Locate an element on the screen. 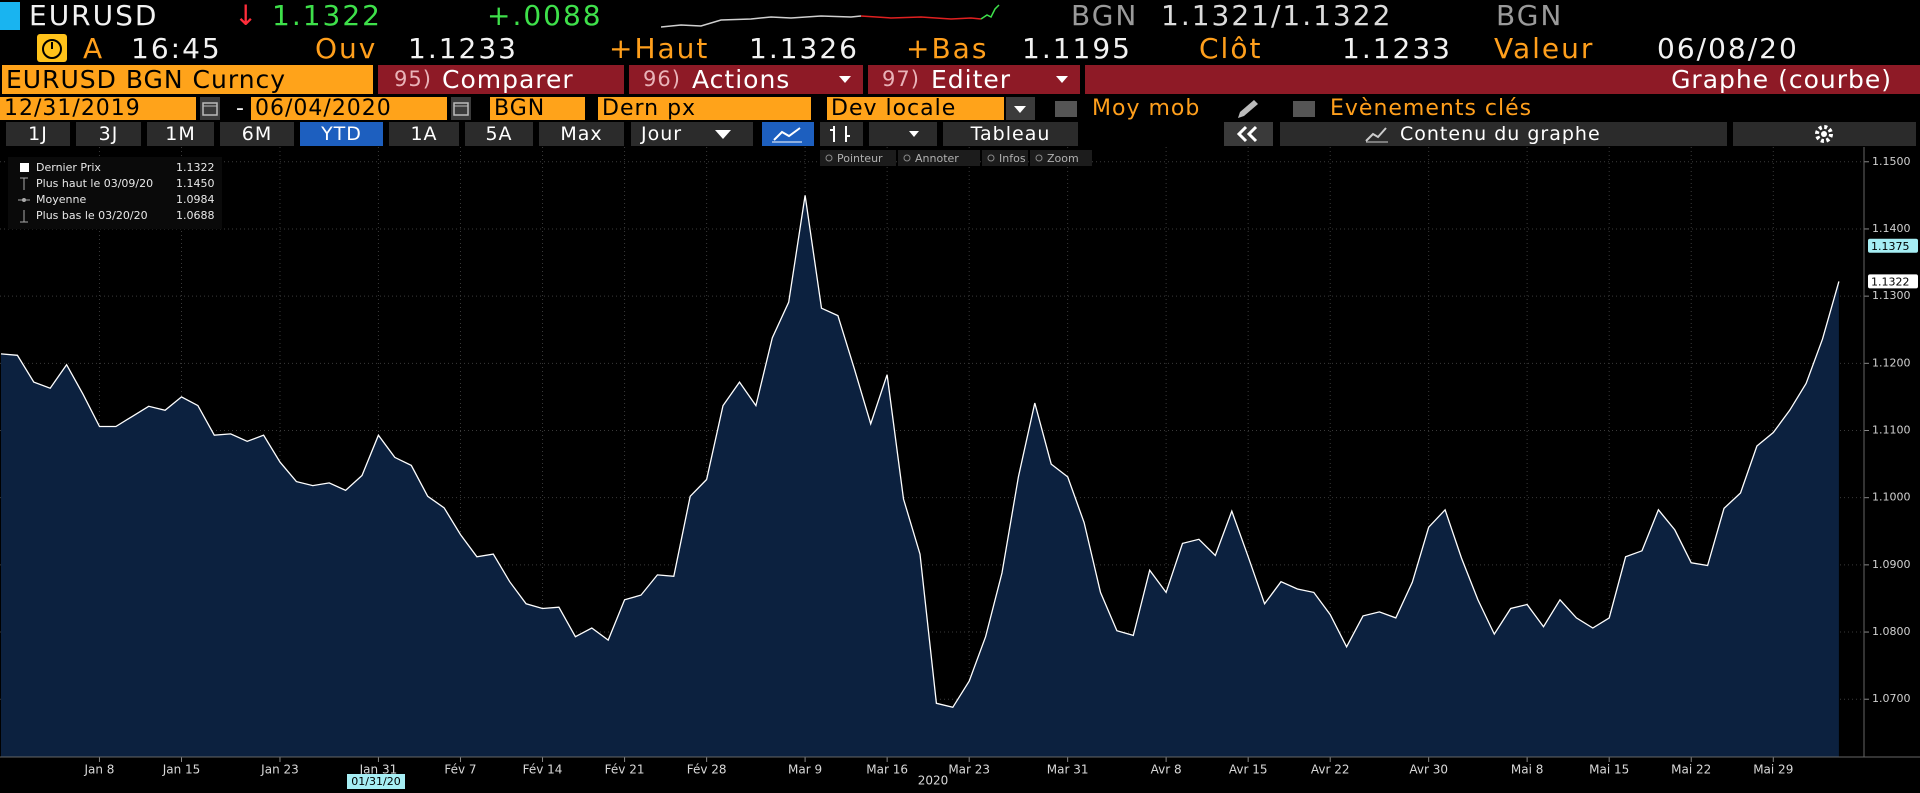 The width and height of the screenshot is (1920, 793). legend-box is located at coordinates (115, 193).